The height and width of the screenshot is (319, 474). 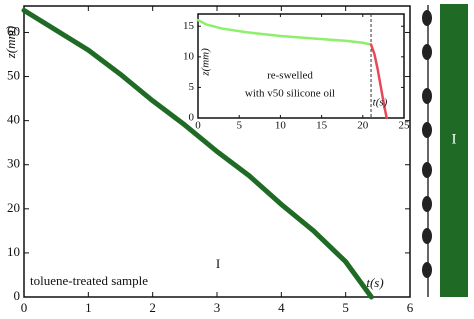 What do you see at coordinates (13, 119) in the screenshot?
I see `y-tick-label: 40` at bounding box center [13, 119].